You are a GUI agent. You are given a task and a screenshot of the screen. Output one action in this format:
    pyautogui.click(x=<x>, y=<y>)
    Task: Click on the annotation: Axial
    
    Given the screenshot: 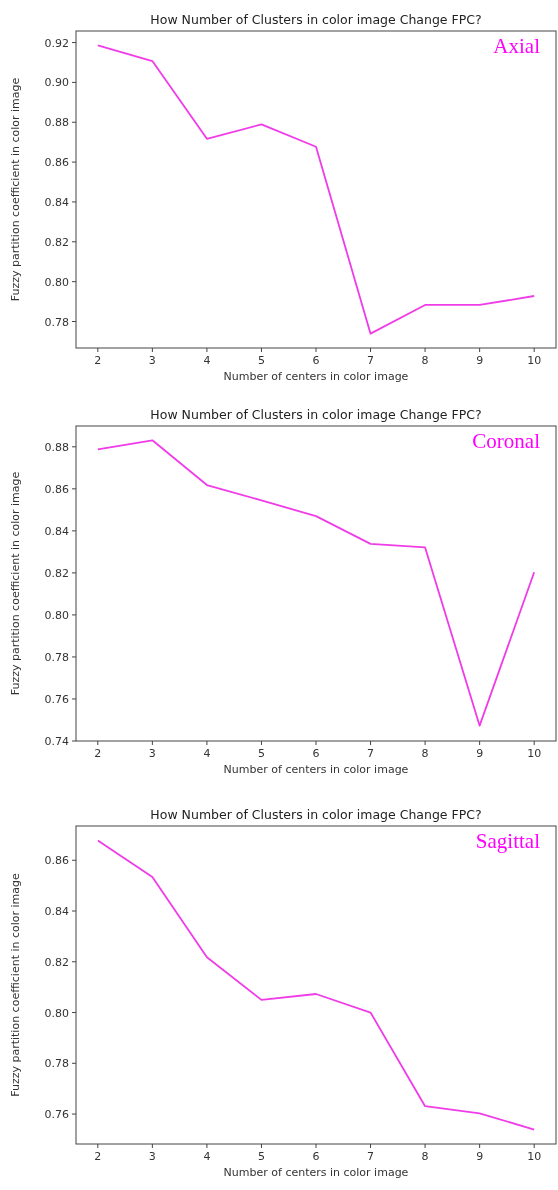 What is the action you would take?
    pyautogui.click(x=517, y=46)
    